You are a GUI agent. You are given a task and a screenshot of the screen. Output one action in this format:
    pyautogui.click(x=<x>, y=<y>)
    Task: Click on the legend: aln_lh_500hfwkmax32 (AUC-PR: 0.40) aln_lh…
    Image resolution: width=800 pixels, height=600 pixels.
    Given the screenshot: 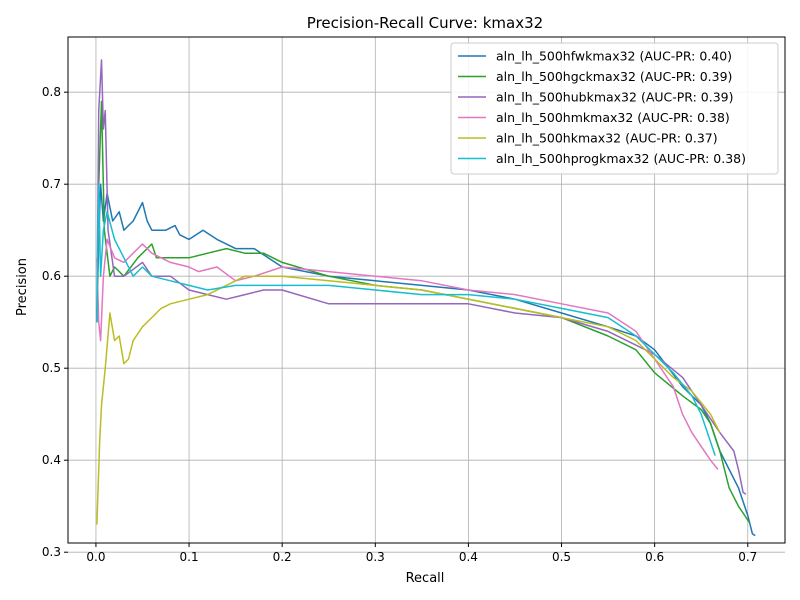 What is the action you would take?
    pyautogui.click(x=614, y=108)
    